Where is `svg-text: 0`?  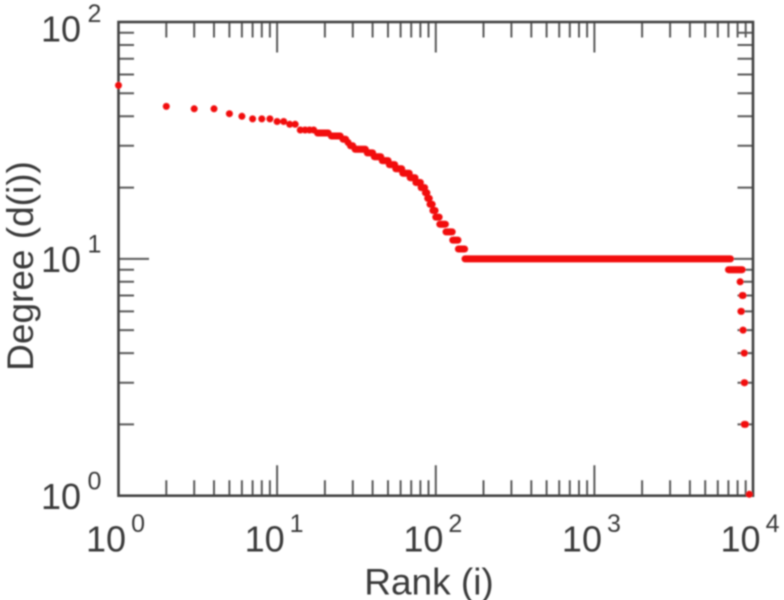 svg-text: 0 is located at coordinates (95, 482).